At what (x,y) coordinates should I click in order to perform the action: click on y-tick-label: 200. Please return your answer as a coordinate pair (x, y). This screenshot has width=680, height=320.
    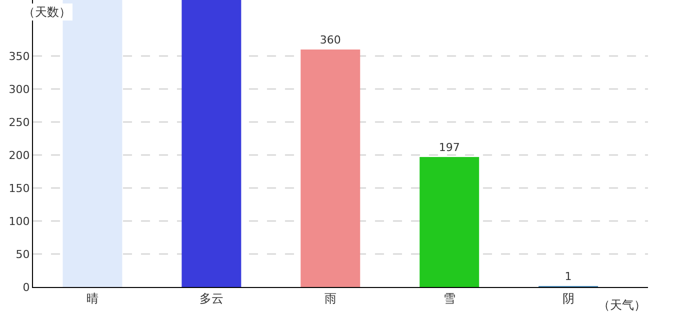
    Looking at the image, I should click on (19, 155).